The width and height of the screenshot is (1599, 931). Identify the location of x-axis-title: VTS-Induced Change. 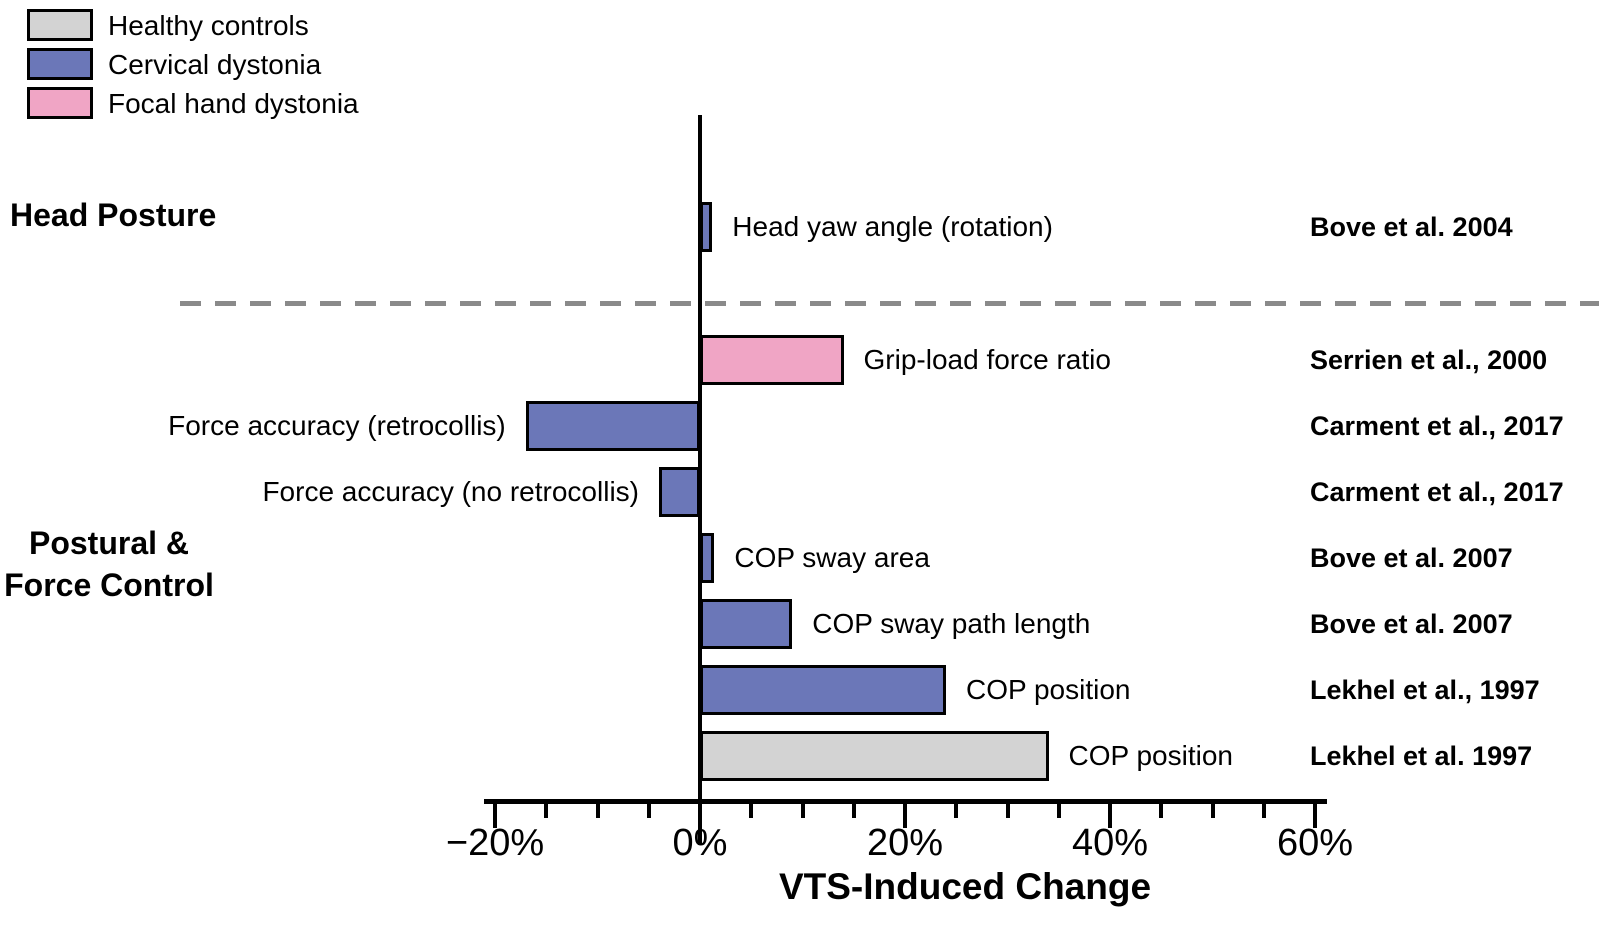
(965, 886).